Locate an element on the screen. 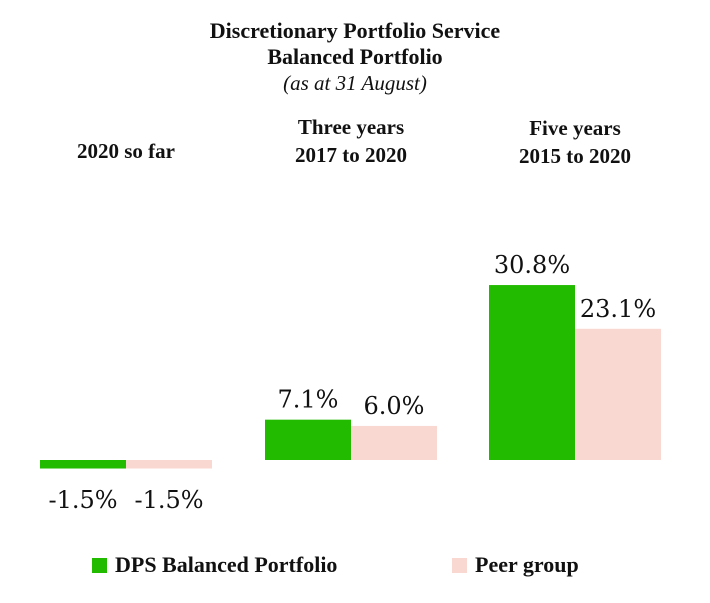 The height and width of the screenshot is (603, 710). legend-swatch-dps is located at coordinates (99, 565).